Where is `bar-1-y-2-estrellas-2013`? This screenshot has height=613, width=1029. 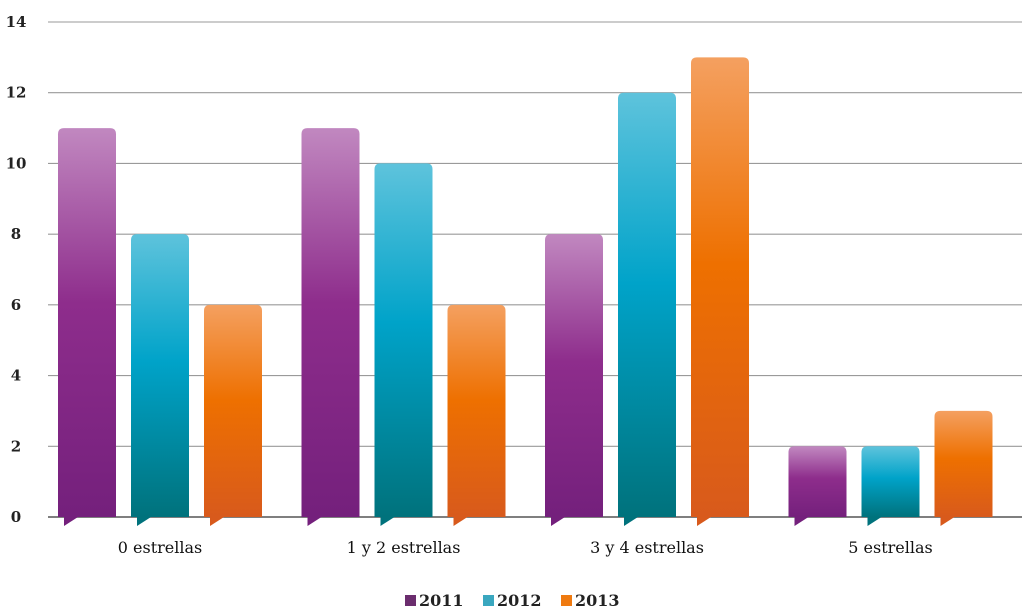
bar-1-y-2-estrellas-2013 is located at coordinates (476, 415).